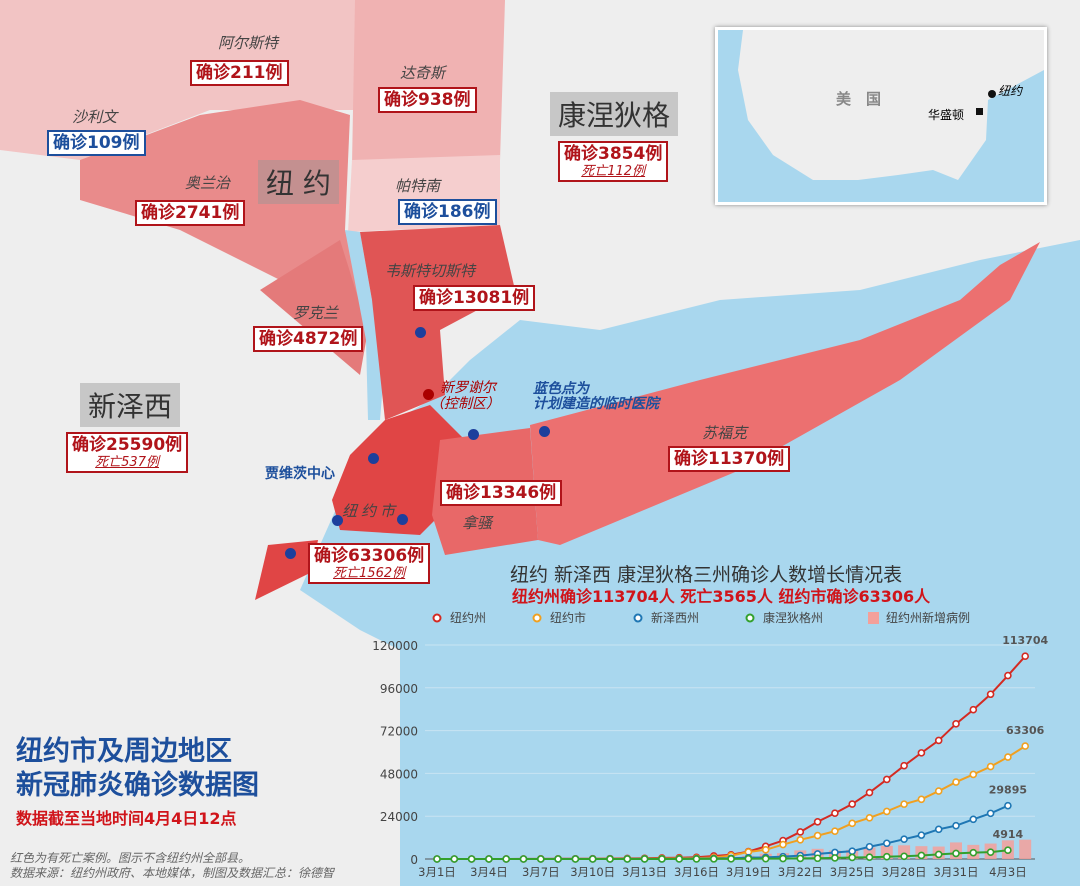 Image resolution: width=1080 pixels, height=886 pixels. I want to click on county-cases: 确诊938例, so click(427, 100).